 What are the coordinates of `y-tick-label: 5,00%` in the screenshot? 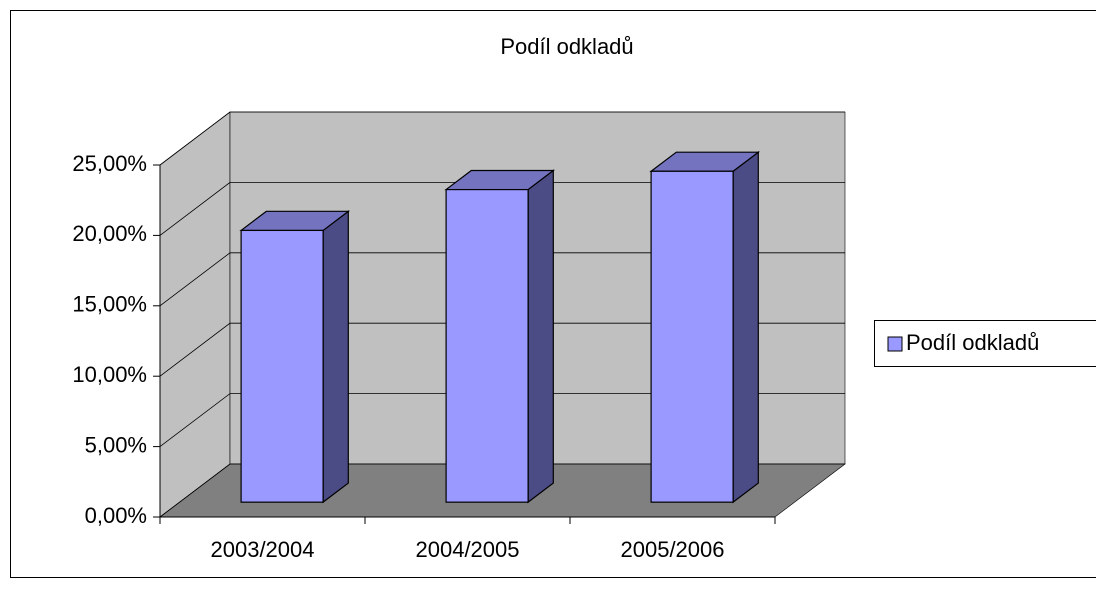 It's located at (116, 444).